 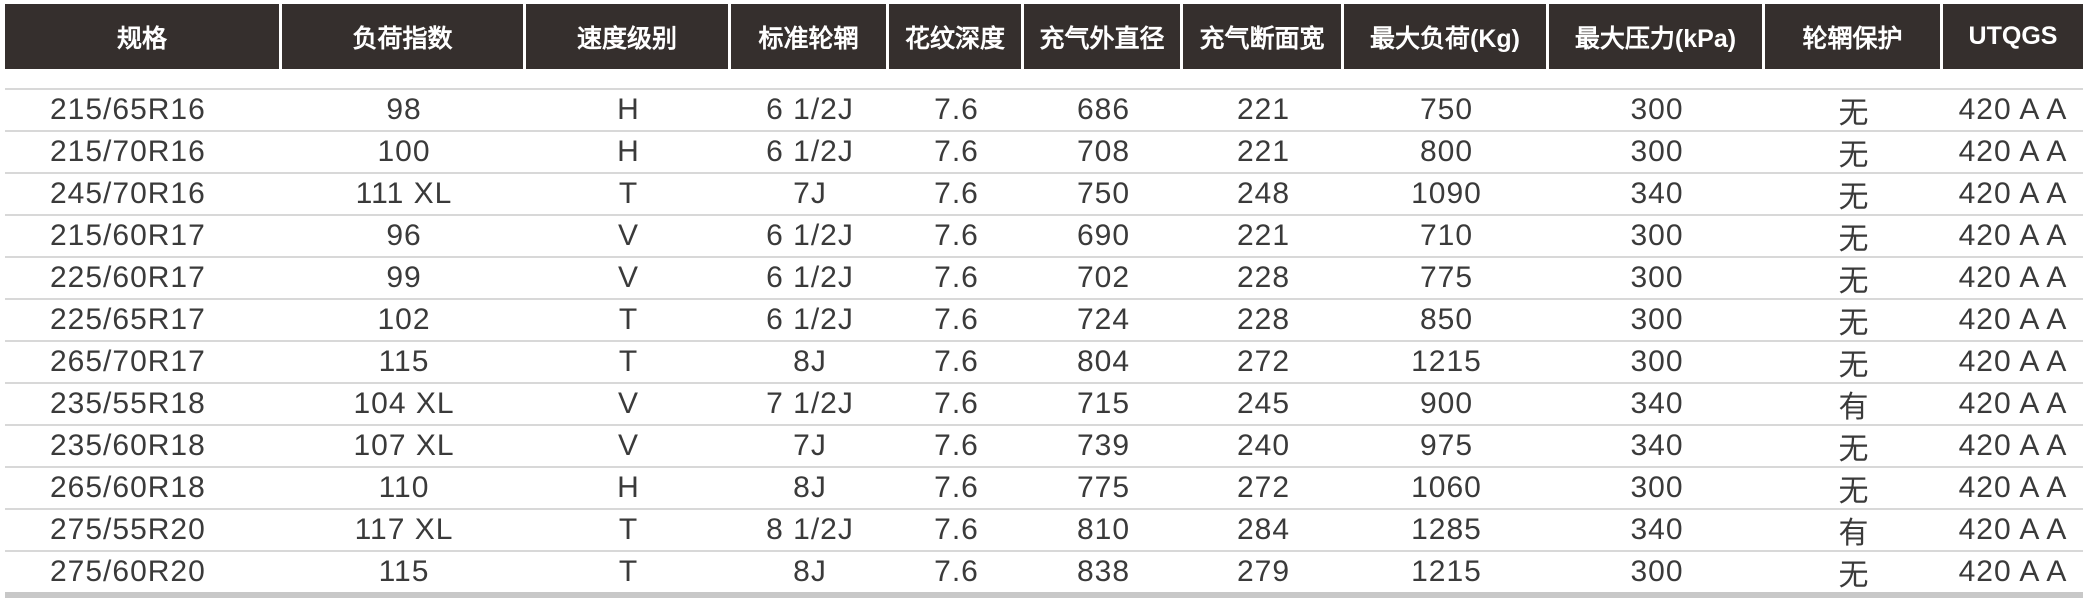 What do you see at coordinates (404, 319) in the screenshot?
I see `cell-load-index: 102` at bounding box center [404, 319].